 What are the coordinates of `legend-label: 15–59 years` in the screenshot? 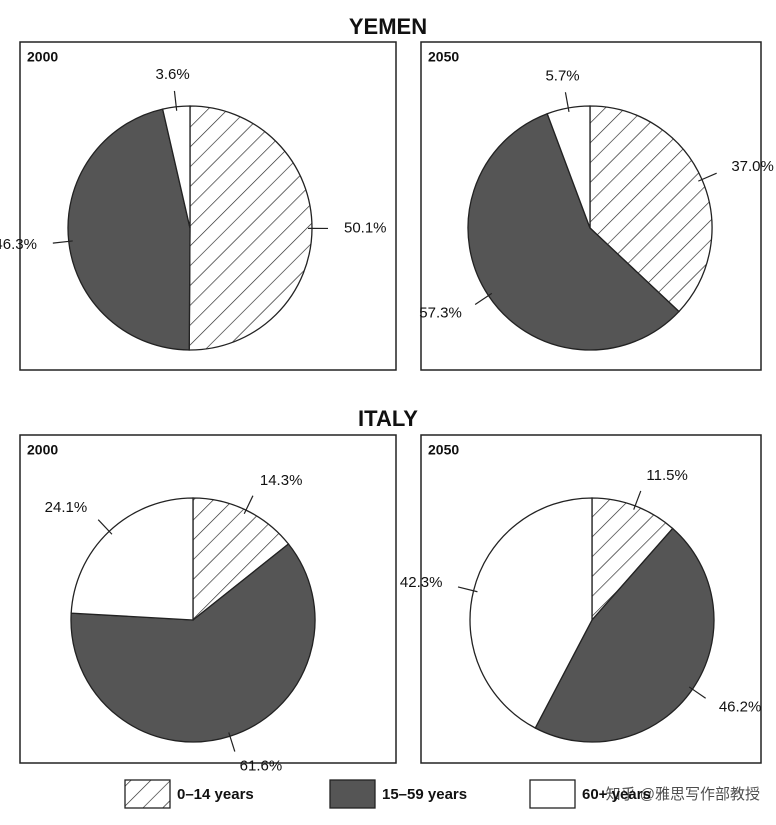 It's located at (424, 794).